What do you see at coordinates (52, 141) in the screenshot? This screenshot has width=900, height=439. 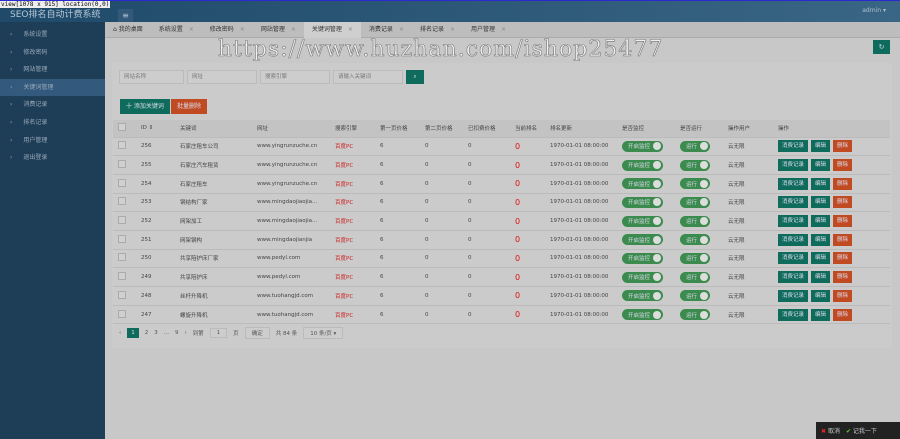 I see `sidebar-item: › 用户管理` at bounding box center [52, 141].